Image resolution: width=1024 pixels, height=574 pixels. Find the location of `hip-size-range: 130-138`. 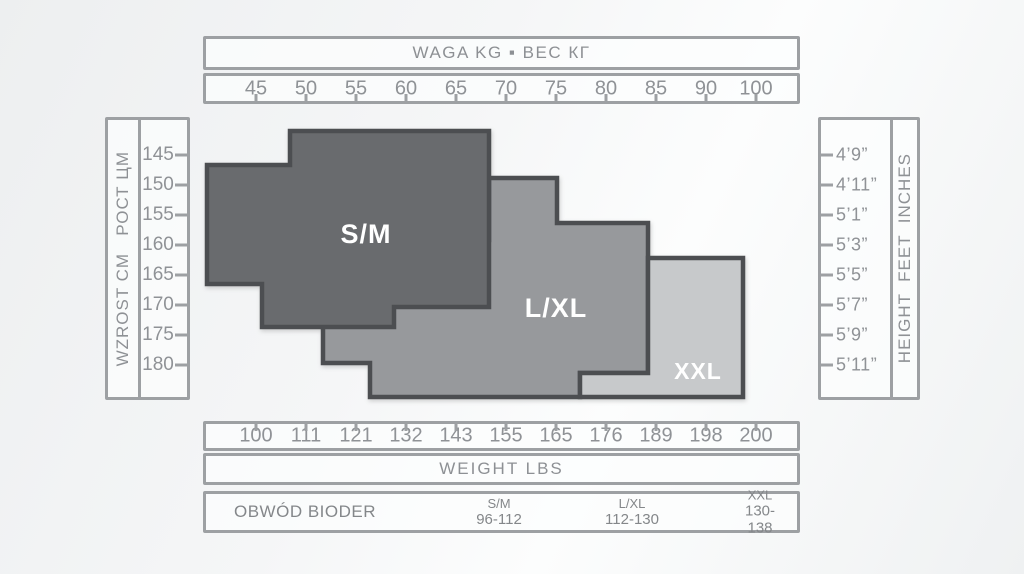

hip-size-range: 130-138 is located at coordinates (760, 519).